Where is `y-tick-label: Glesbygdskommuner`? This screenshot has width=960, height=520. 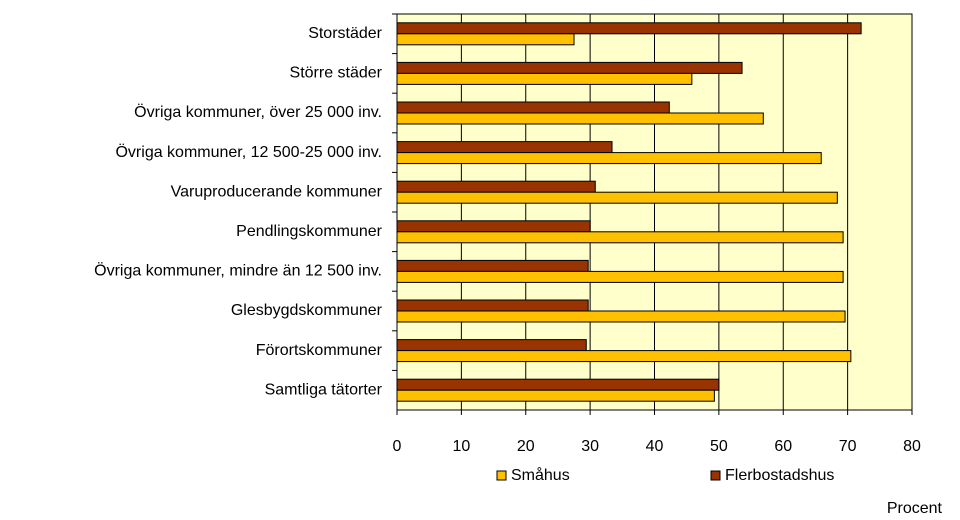 y-tick-label: Glesbygdskommuner is located at coordinates (307, 310).